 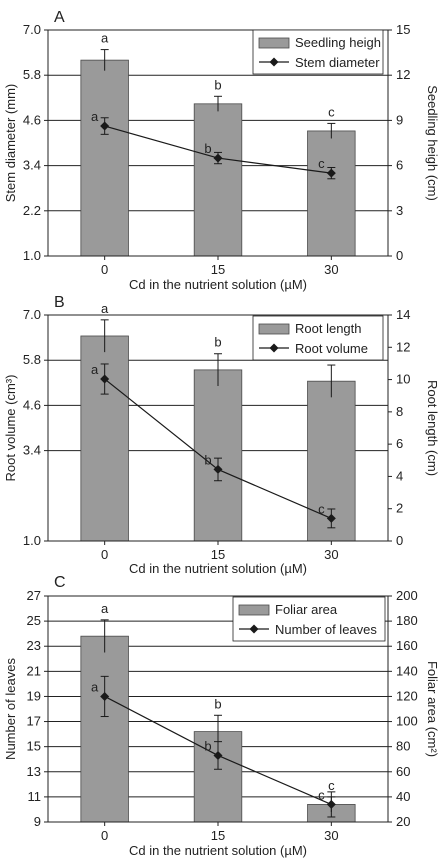 I want to click on left-tick-label: 15, so click(x=34, y=746).